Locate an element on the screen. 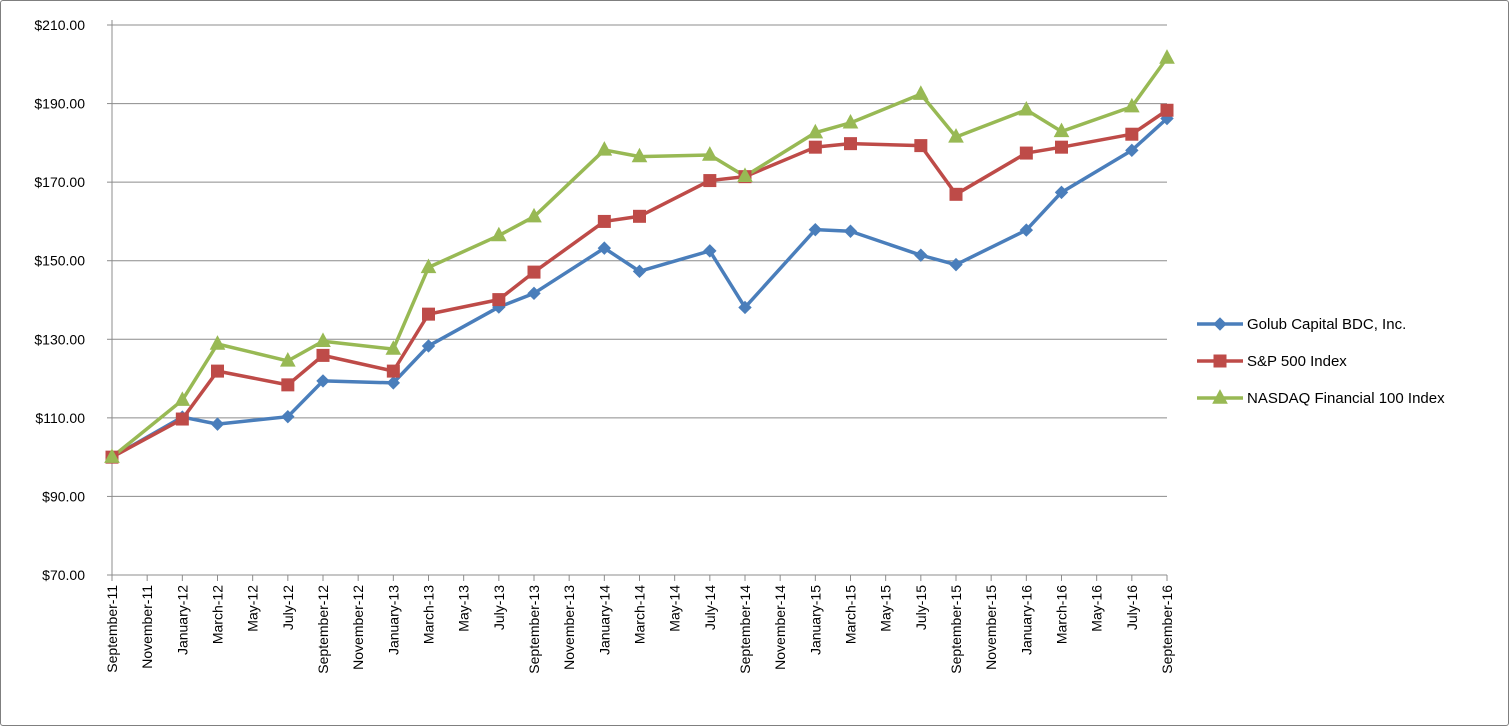  legend-label: Golub Capital BDC, Inc. is located at coordinates (1326, 324).